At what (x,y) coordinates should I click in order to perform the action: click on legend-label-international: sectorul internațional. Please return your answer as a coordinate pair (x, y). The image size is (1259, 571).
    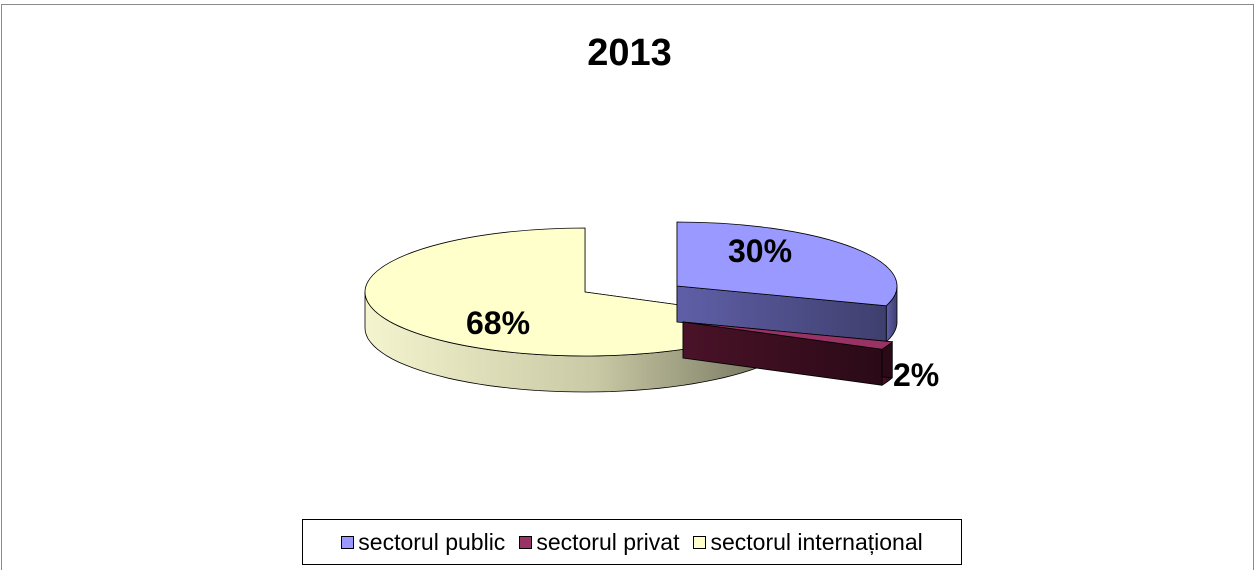
    Looking at the image, I should click on (816, 542).